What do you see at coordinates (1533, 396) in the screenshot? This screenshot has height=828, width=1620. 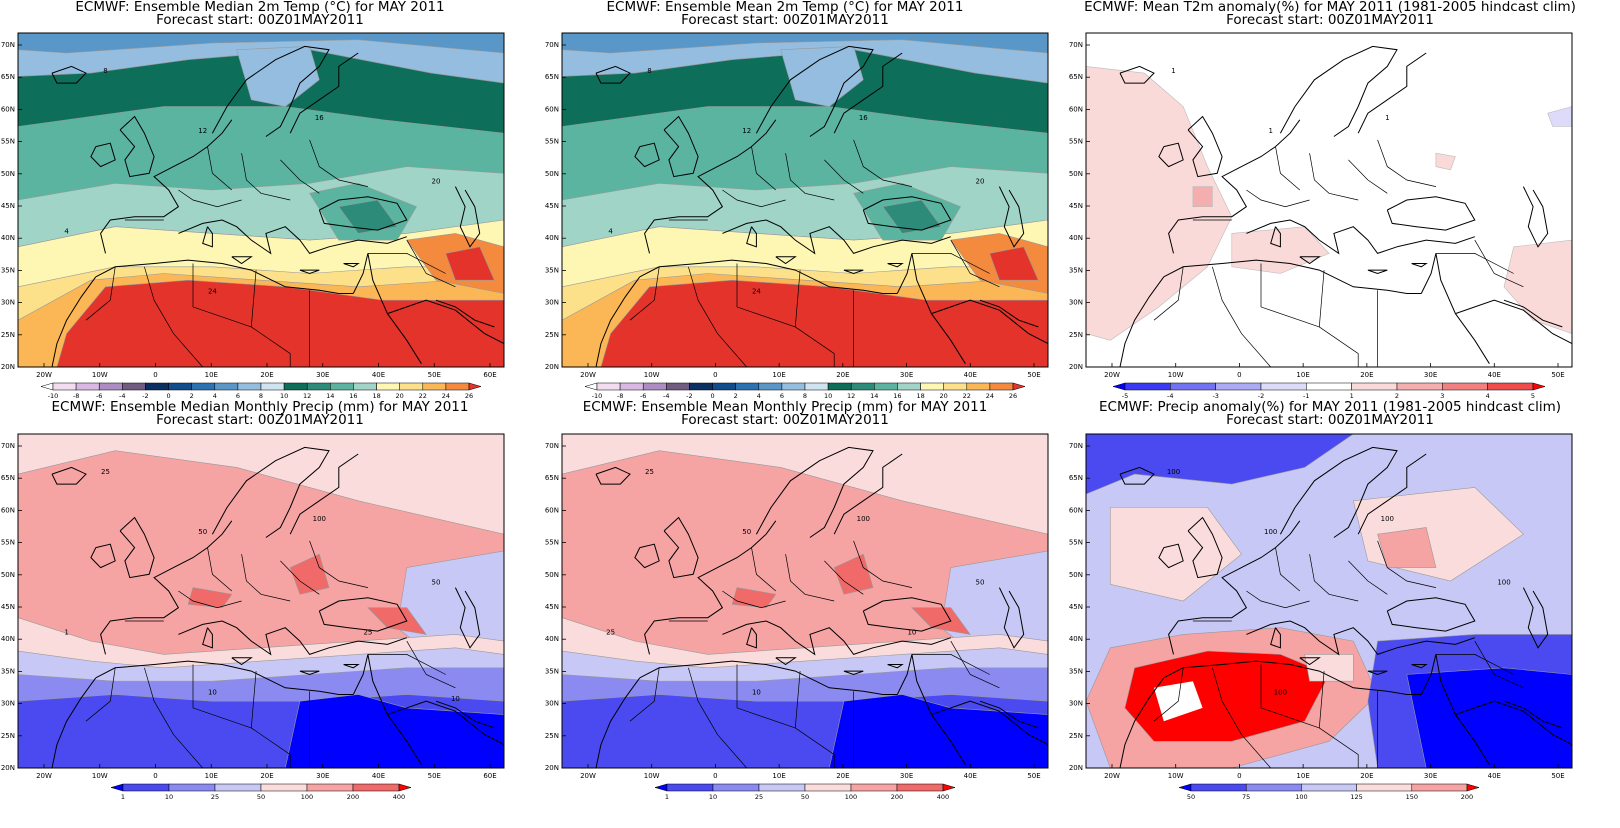 I see `colorbar-label: 5` at bounding box center [1533, 396].